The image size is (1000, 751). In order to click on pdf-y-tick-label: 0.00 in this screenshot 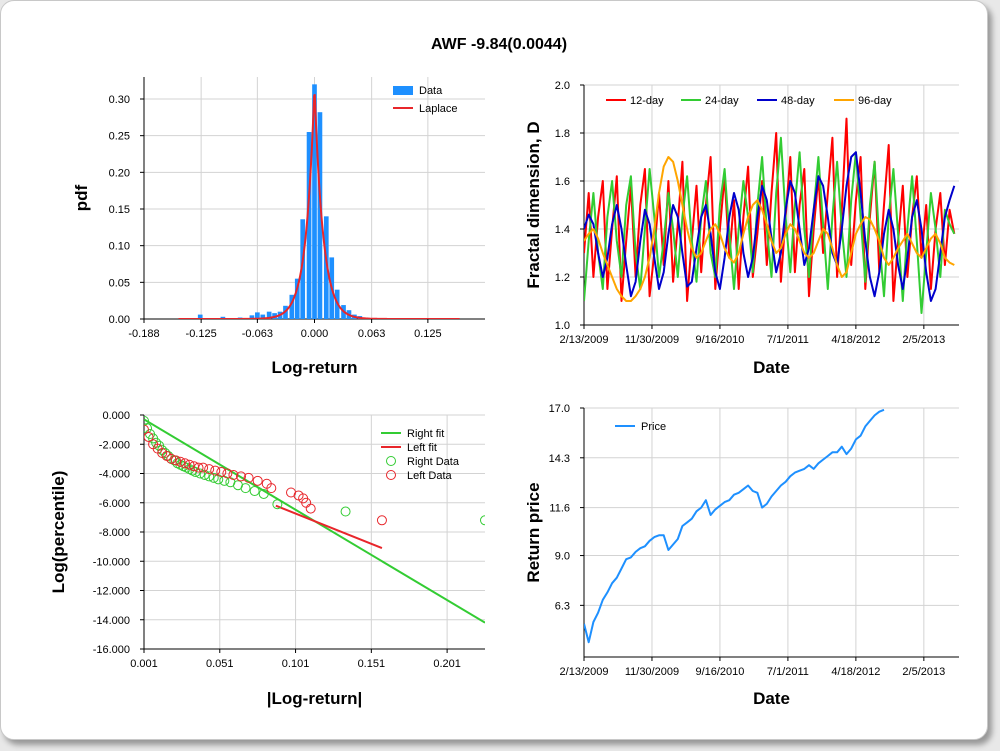, I will do `click(119, 320)`.